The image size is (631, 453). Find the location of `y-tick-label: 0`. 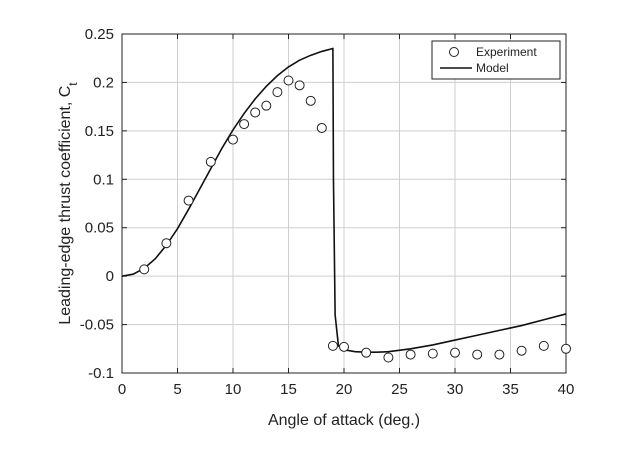

y-tick-label: 0 is located at coordinates (110, 276).